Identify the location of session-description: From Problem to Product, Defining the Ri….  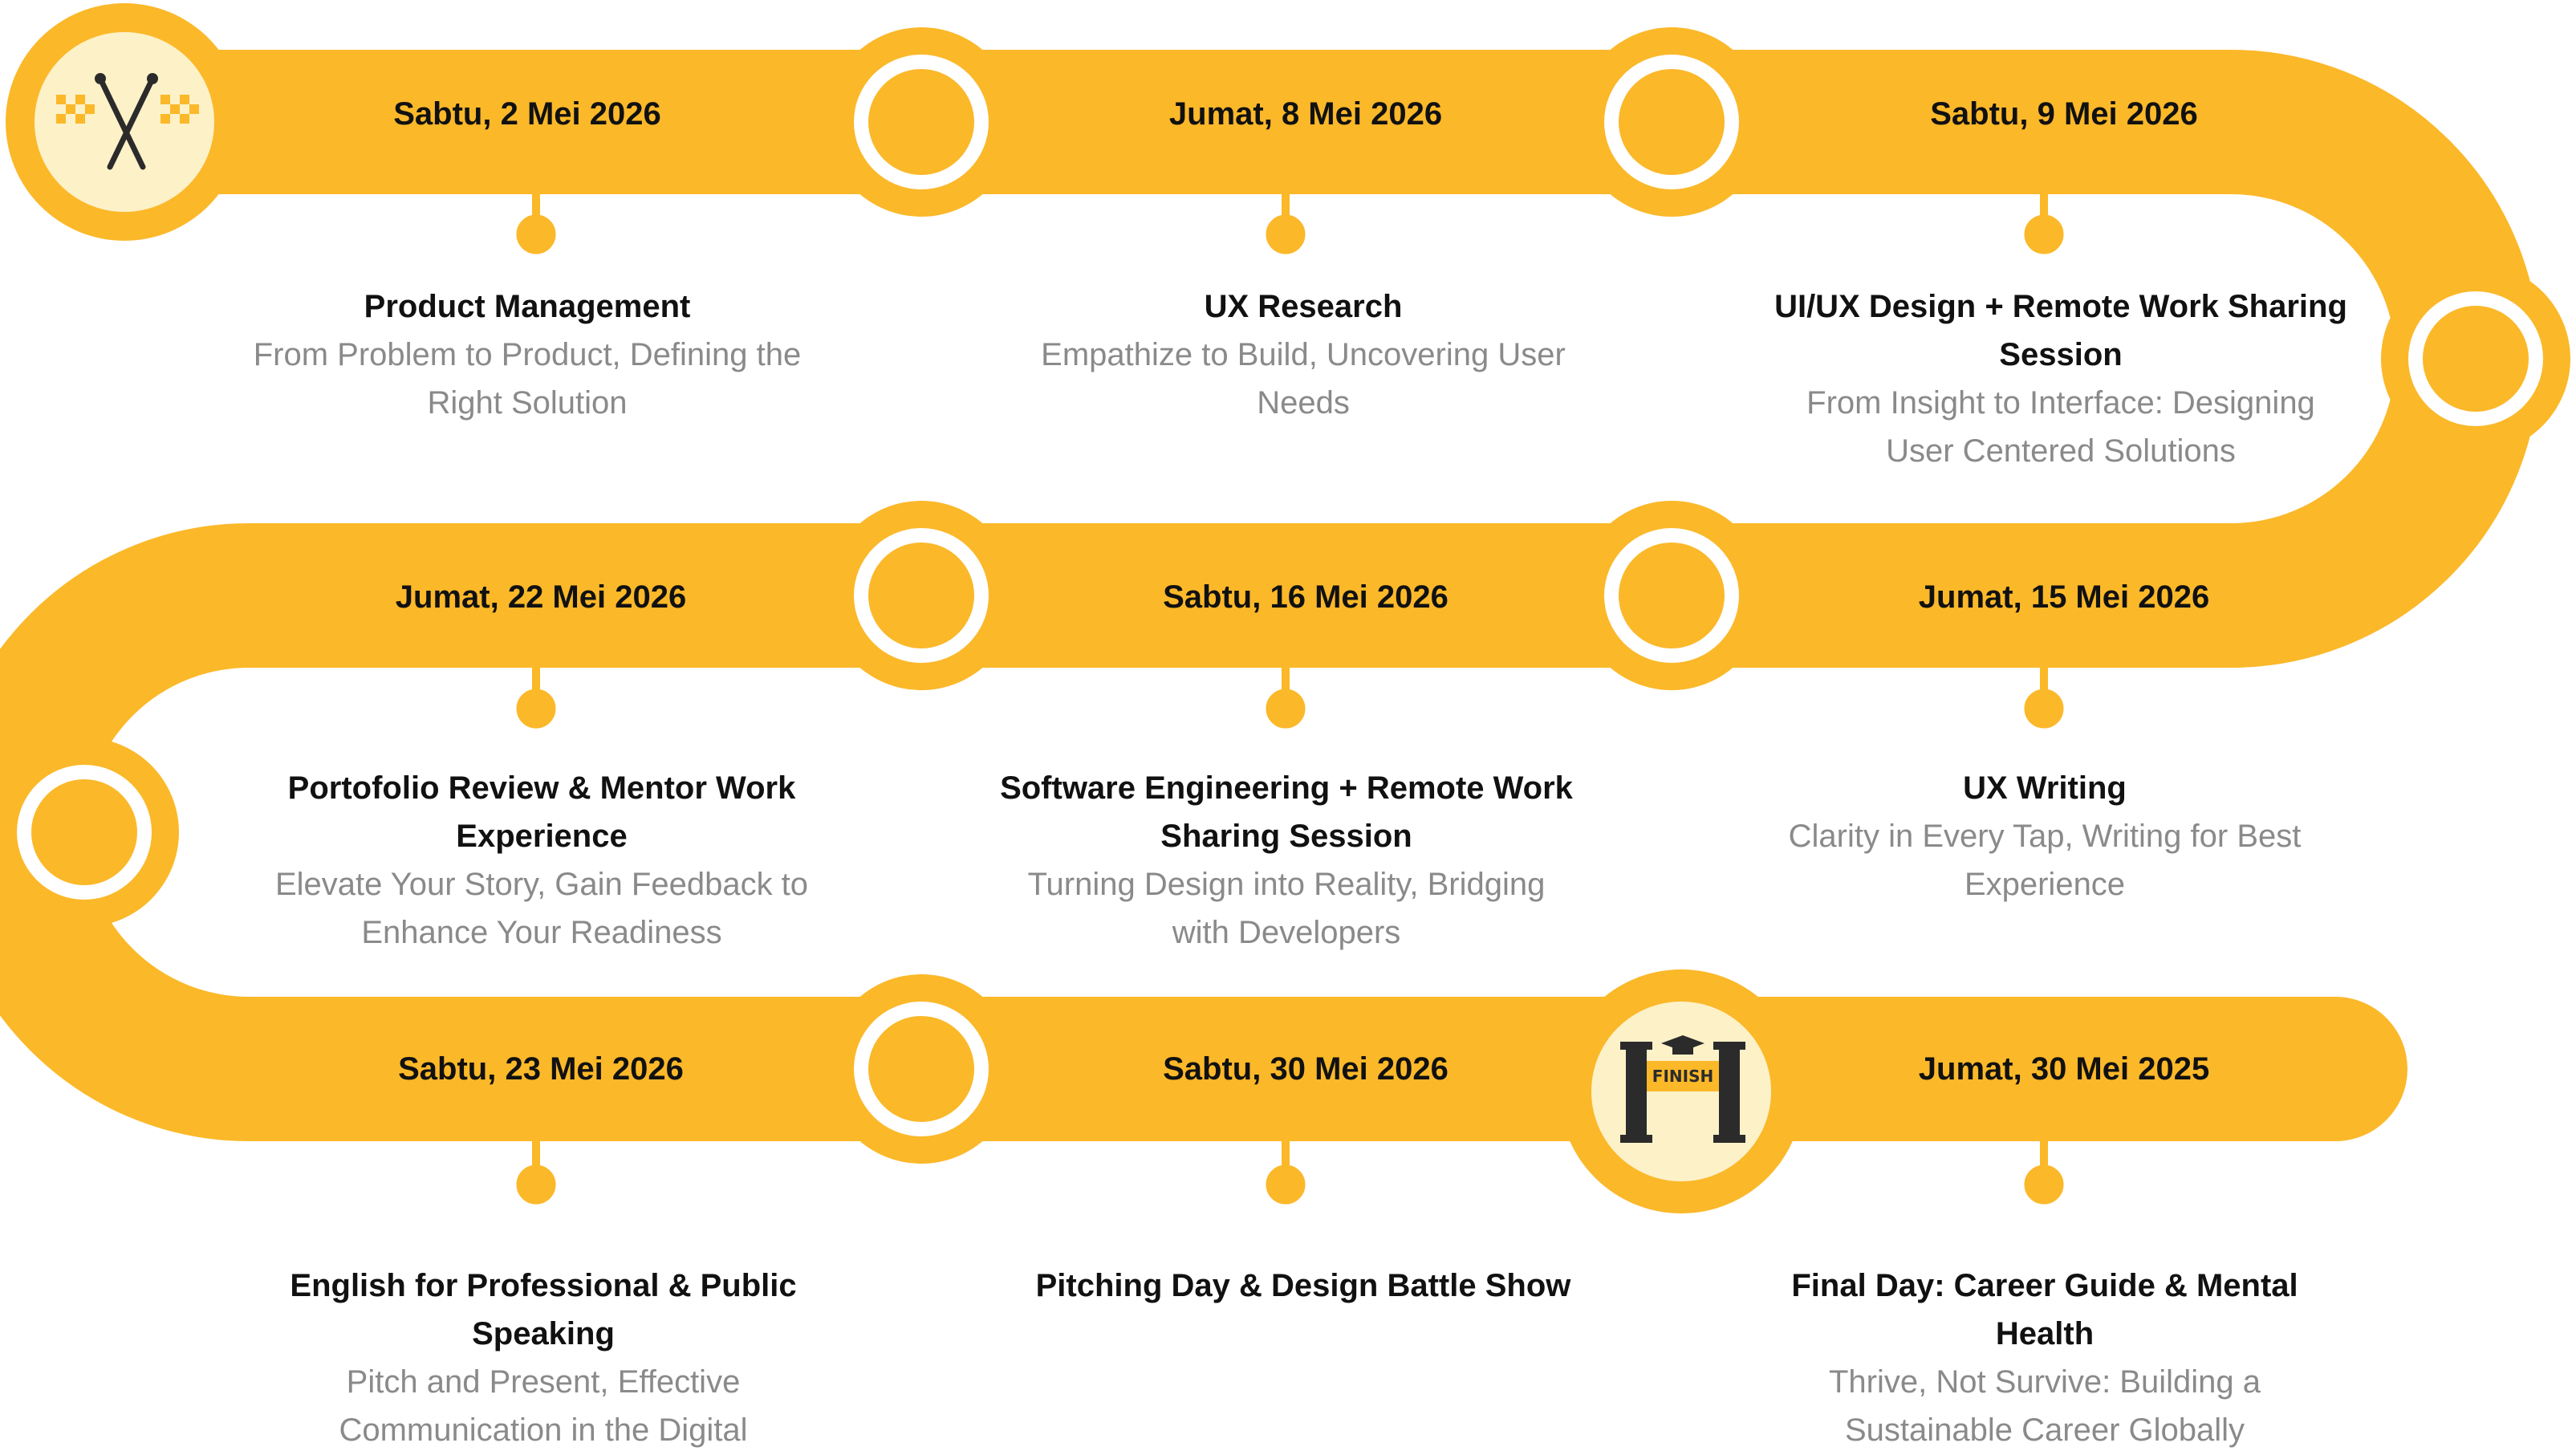
(527, 379).